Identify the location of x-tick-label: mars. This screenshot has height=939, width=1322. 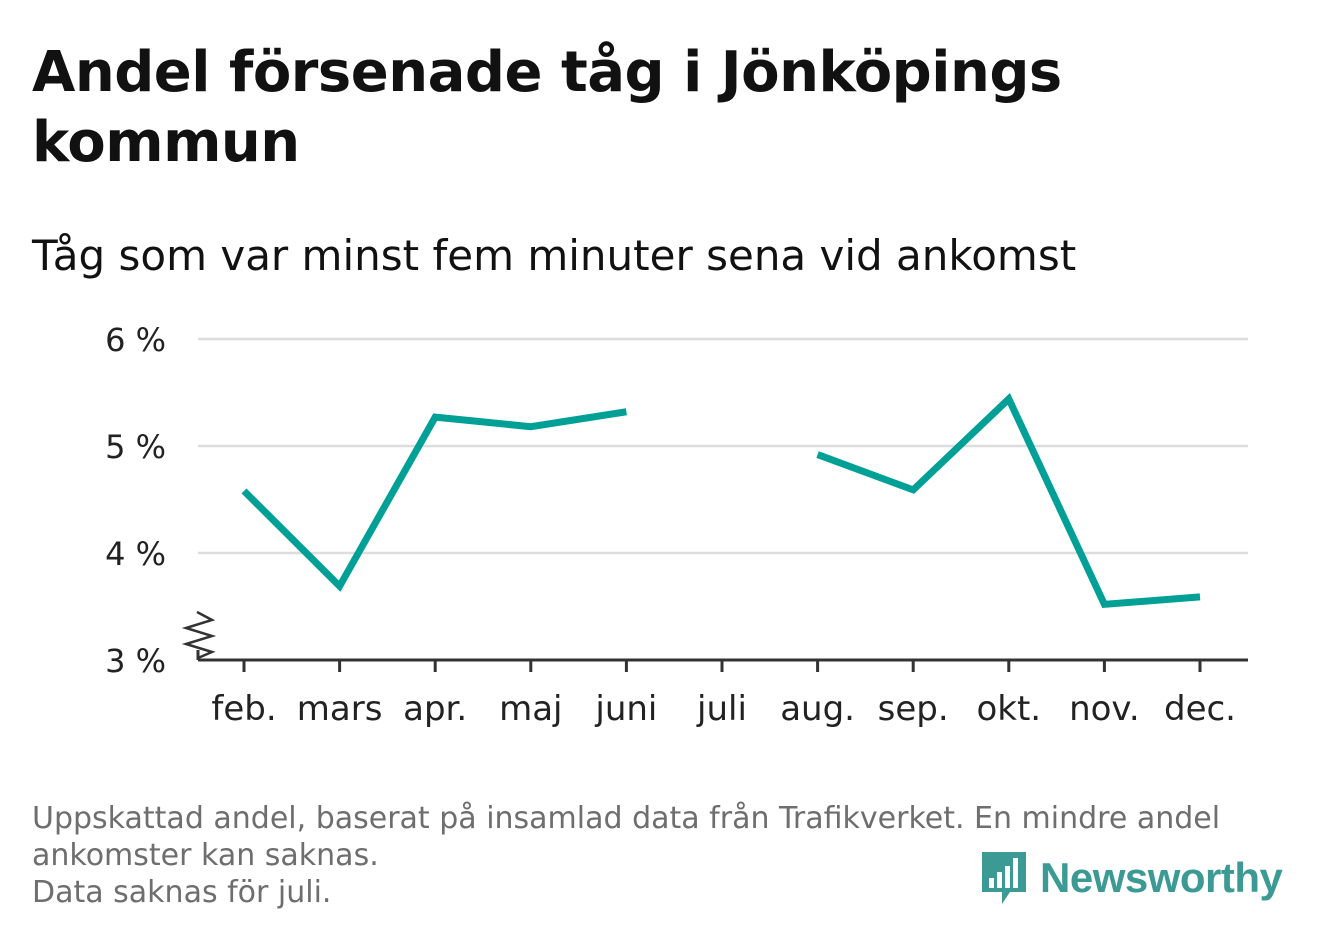
(340, 709).